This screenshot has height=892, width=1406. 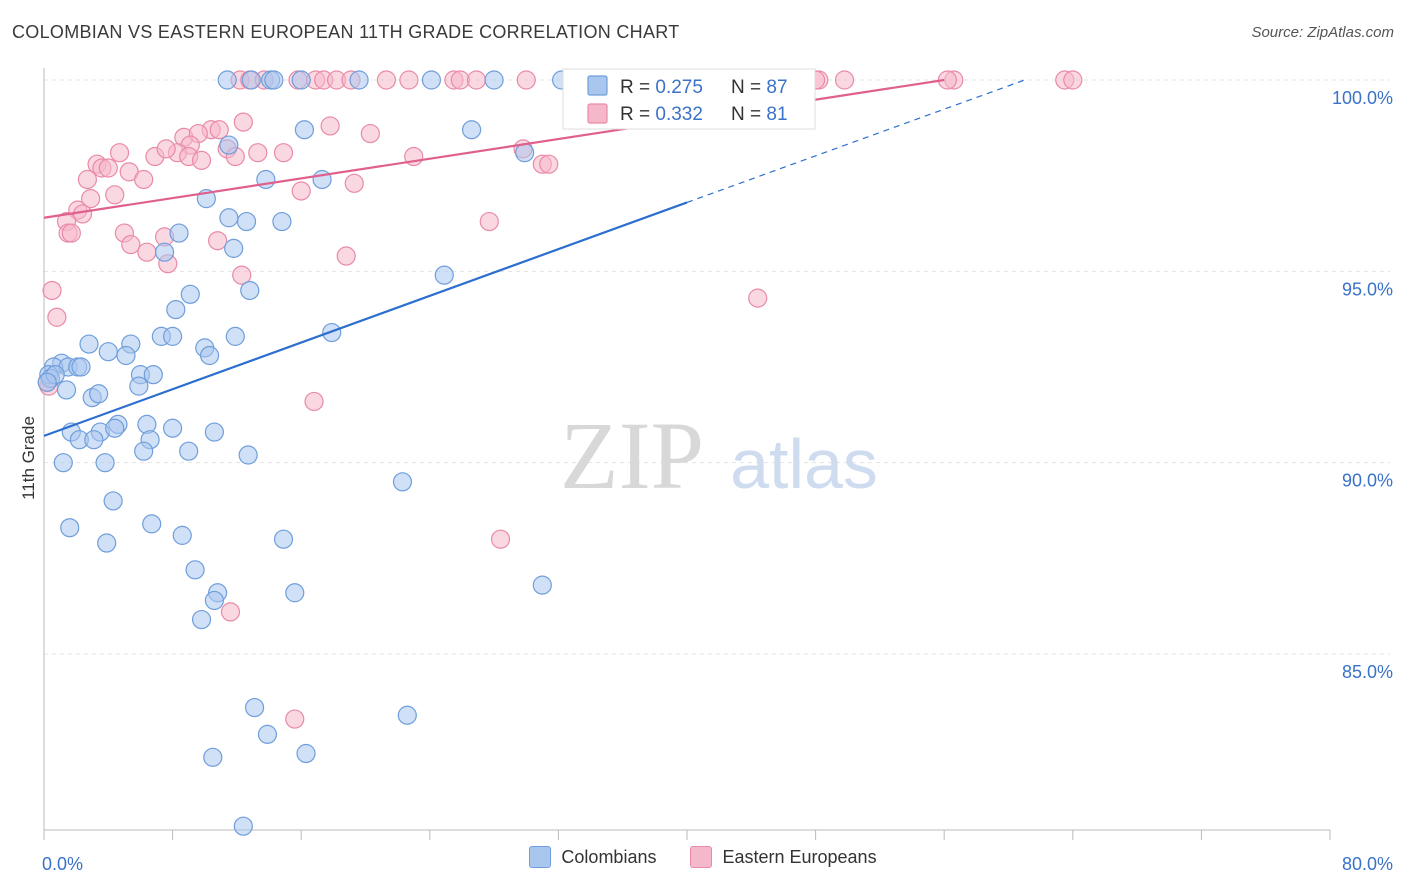 I want to click on legend-swatch-colombians, so click(x=540, y=857).